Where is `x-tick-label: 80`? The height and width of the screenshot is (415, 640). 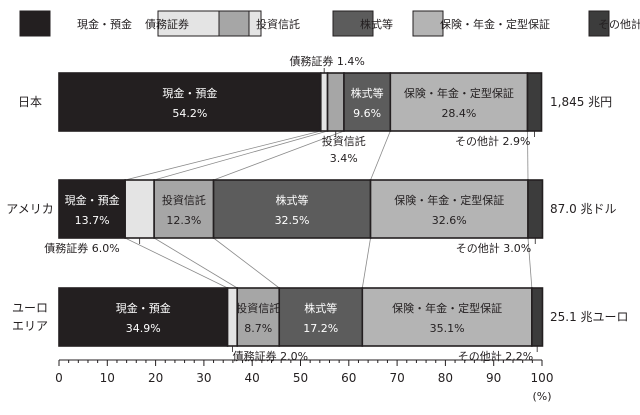 x-tick-label: 80 is located at coordinates (445, 378).